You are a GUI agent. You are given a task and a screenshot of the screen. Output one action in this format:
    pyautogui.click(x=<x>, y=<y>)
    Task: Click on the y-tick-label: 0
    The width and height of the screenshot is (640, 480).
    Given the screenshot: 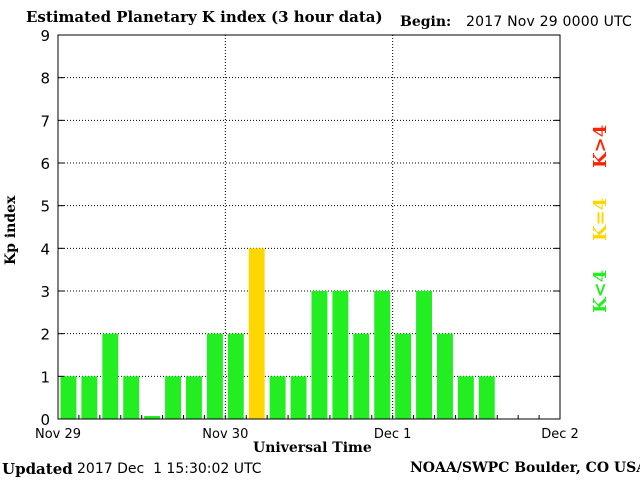 What is the action you would take?
    pyautogui.click(x=45, y=420)
    